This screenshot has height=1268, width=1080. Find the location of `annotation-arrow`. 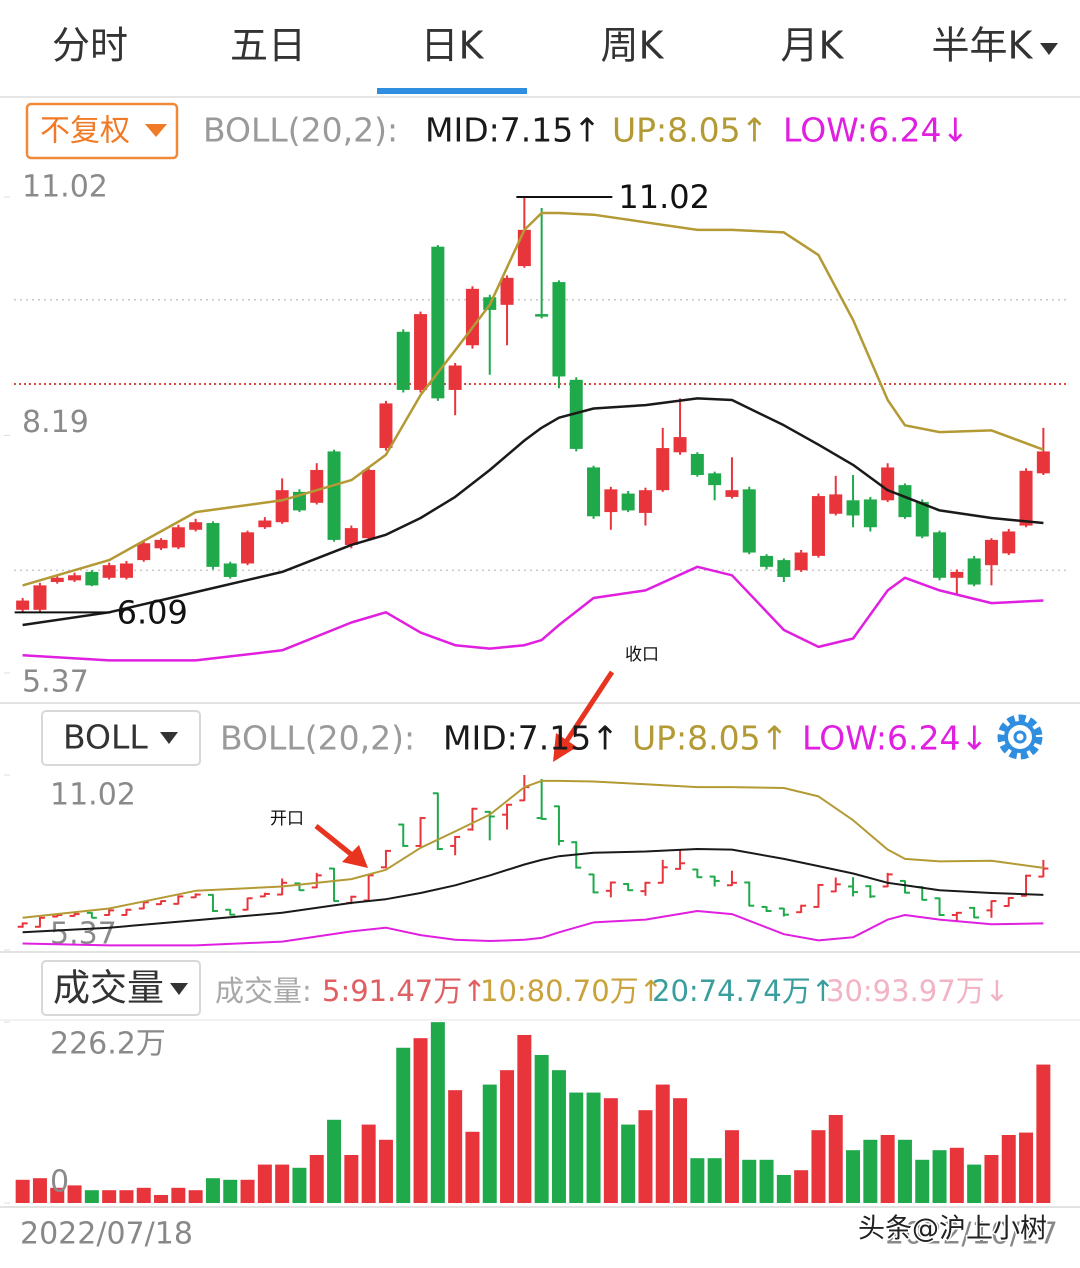

annotation-arrow is located at coordinates (589, 707).